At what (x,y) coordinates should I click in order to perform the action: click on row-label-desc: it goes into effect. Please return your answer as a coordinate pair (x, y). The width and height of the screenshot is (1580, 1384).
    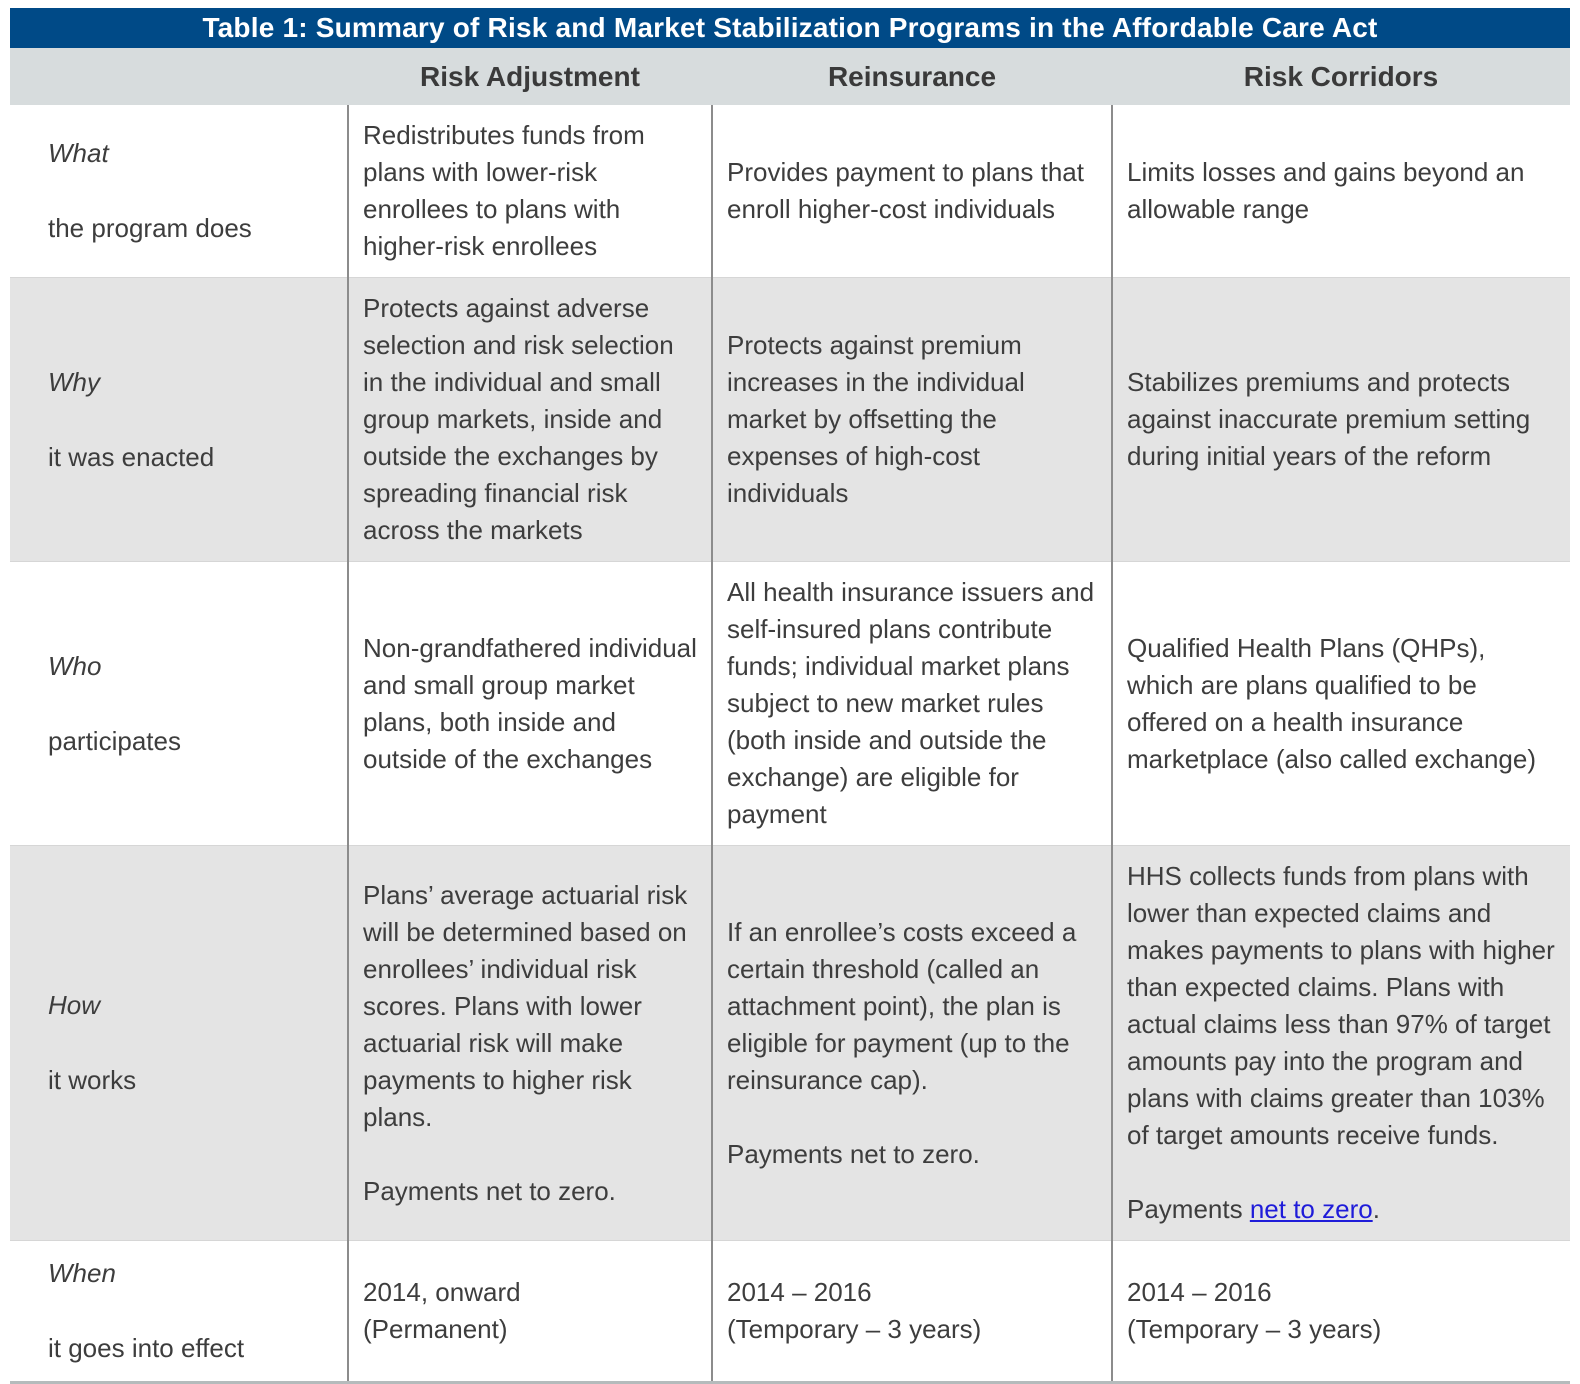
    Looking at the image, I should click on (146, 1348).